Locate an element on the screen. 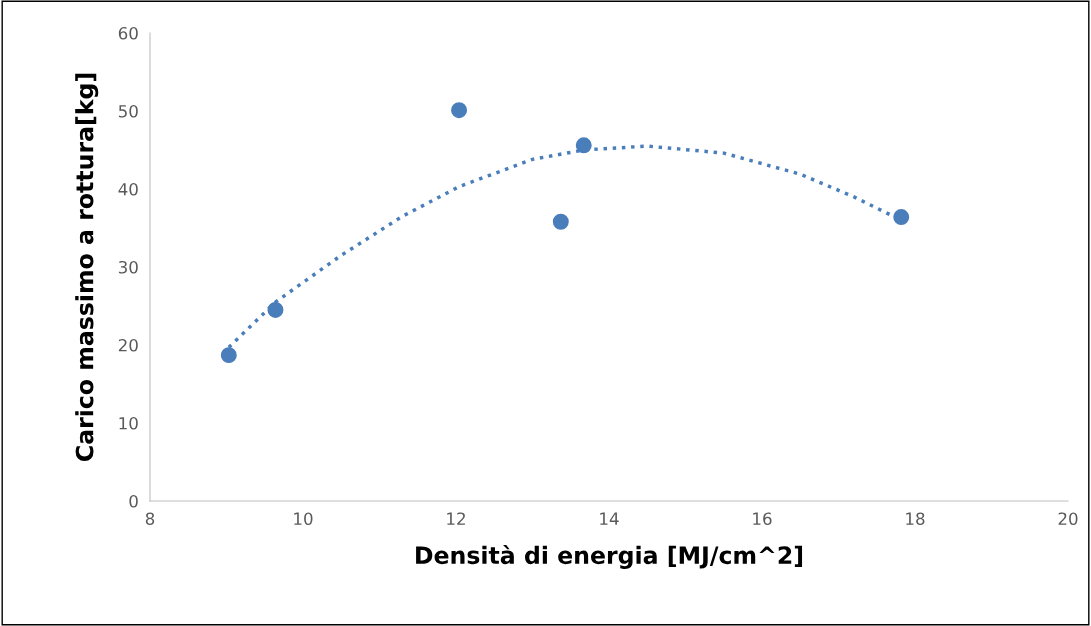 This screenshot has width=1091, height=626. x-tick-label: 20 is located at coordinates (1068, 519).